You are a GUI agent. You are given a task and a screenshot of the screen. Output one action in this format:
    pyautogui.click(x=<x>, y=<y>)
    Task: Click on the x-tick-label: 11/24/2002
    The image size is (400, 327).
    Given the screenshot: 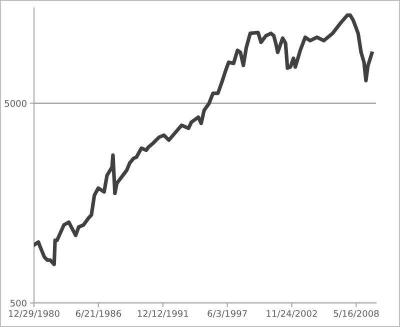 What is the action you would take?
    pyautogui.click(x=291, y=314)
    